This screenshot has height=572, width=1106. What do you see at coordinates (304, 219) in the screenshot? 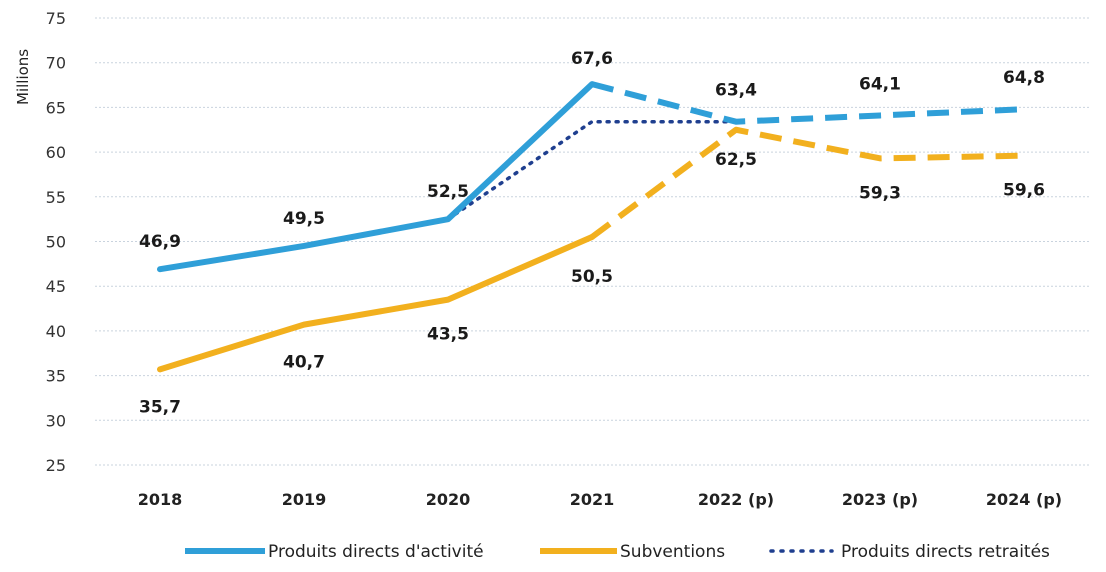
I see `data-label-produits-directs: 49,5` at bounding box center [304, 219].